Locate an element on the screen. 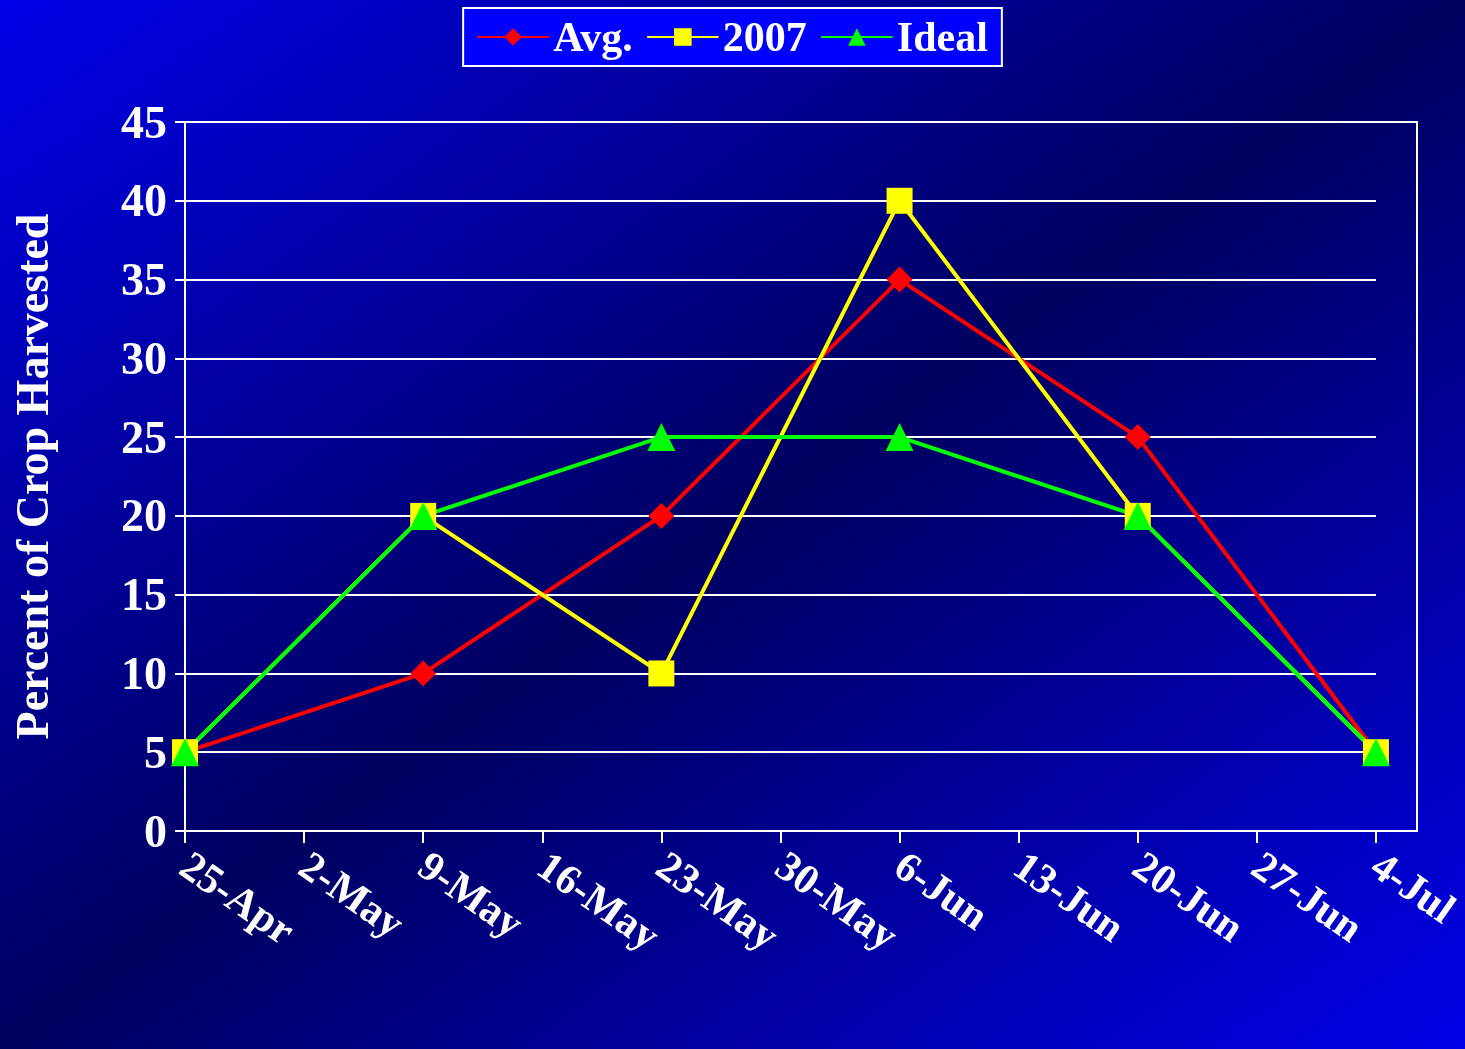  x-tick-label: 4-Jul is located at coordinates (1413, 887).